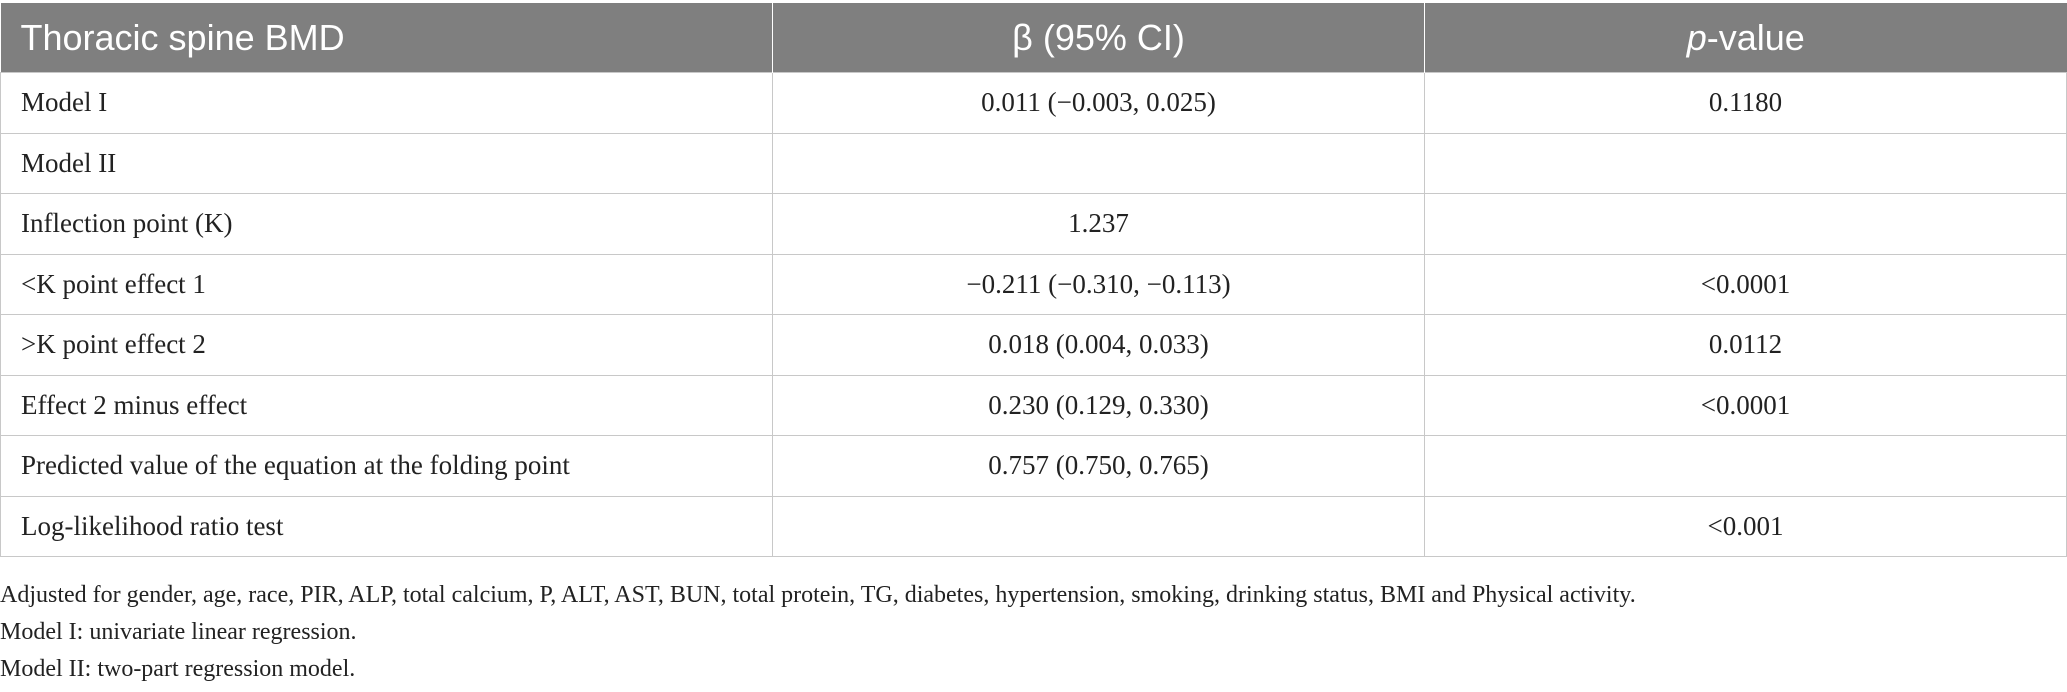  What do you see at coordinates (178, 669) in the screenshot?
I see `footnote-model-ii: Model II: two-part regression model.` at bounding box center [178, 669].